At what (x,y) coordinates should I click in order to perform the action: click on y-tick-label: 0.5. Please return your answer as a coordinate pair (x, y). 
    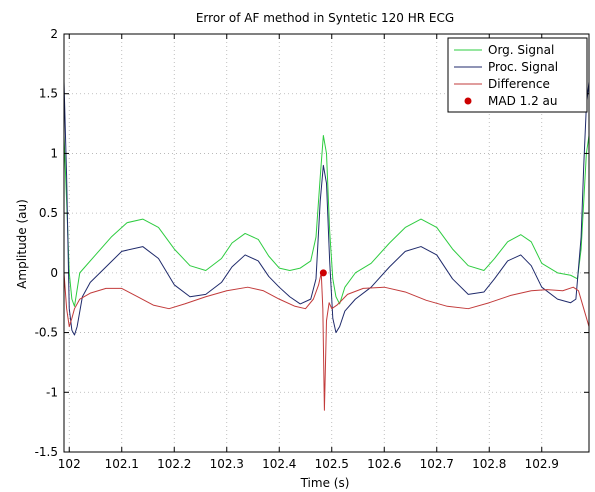
    Looking at the image, I should click on (48, 213).